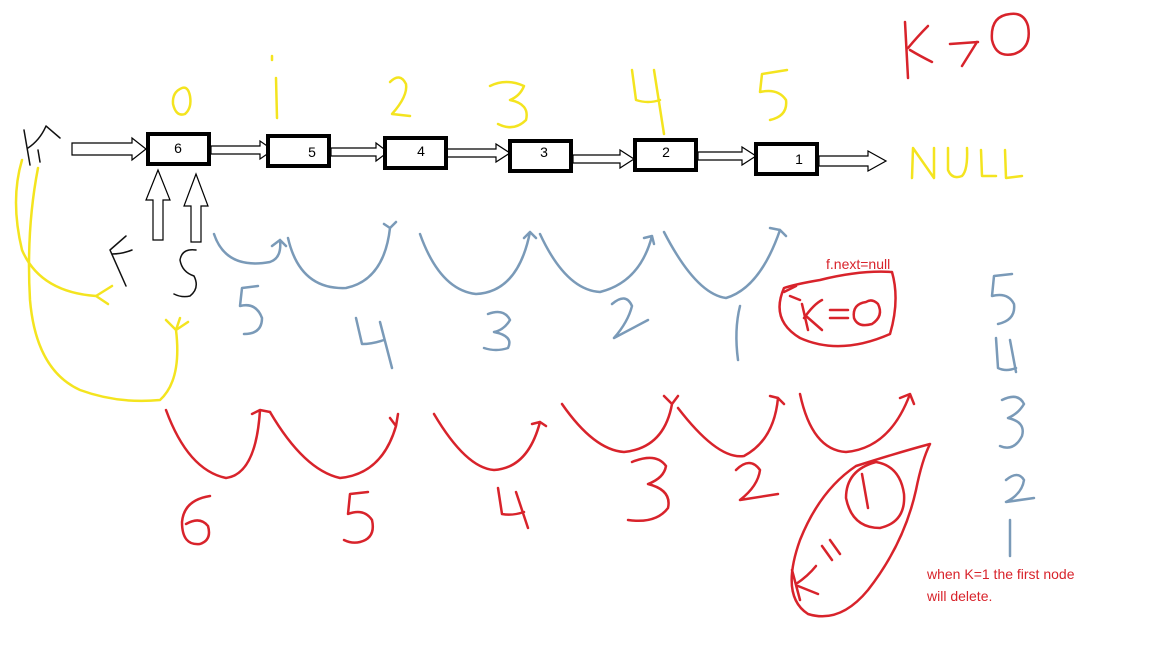 This screenshot has height=648, width=1152. Describe the element at coordinates (185, 273) in the screenshot. I see `slow-label` at that location.